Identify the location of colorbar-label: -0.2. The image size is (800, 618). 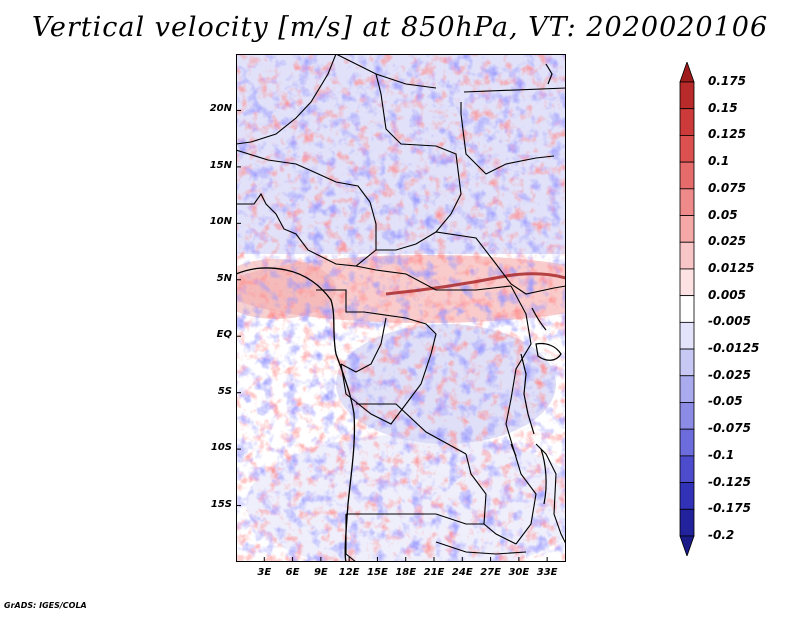
(721, 535).